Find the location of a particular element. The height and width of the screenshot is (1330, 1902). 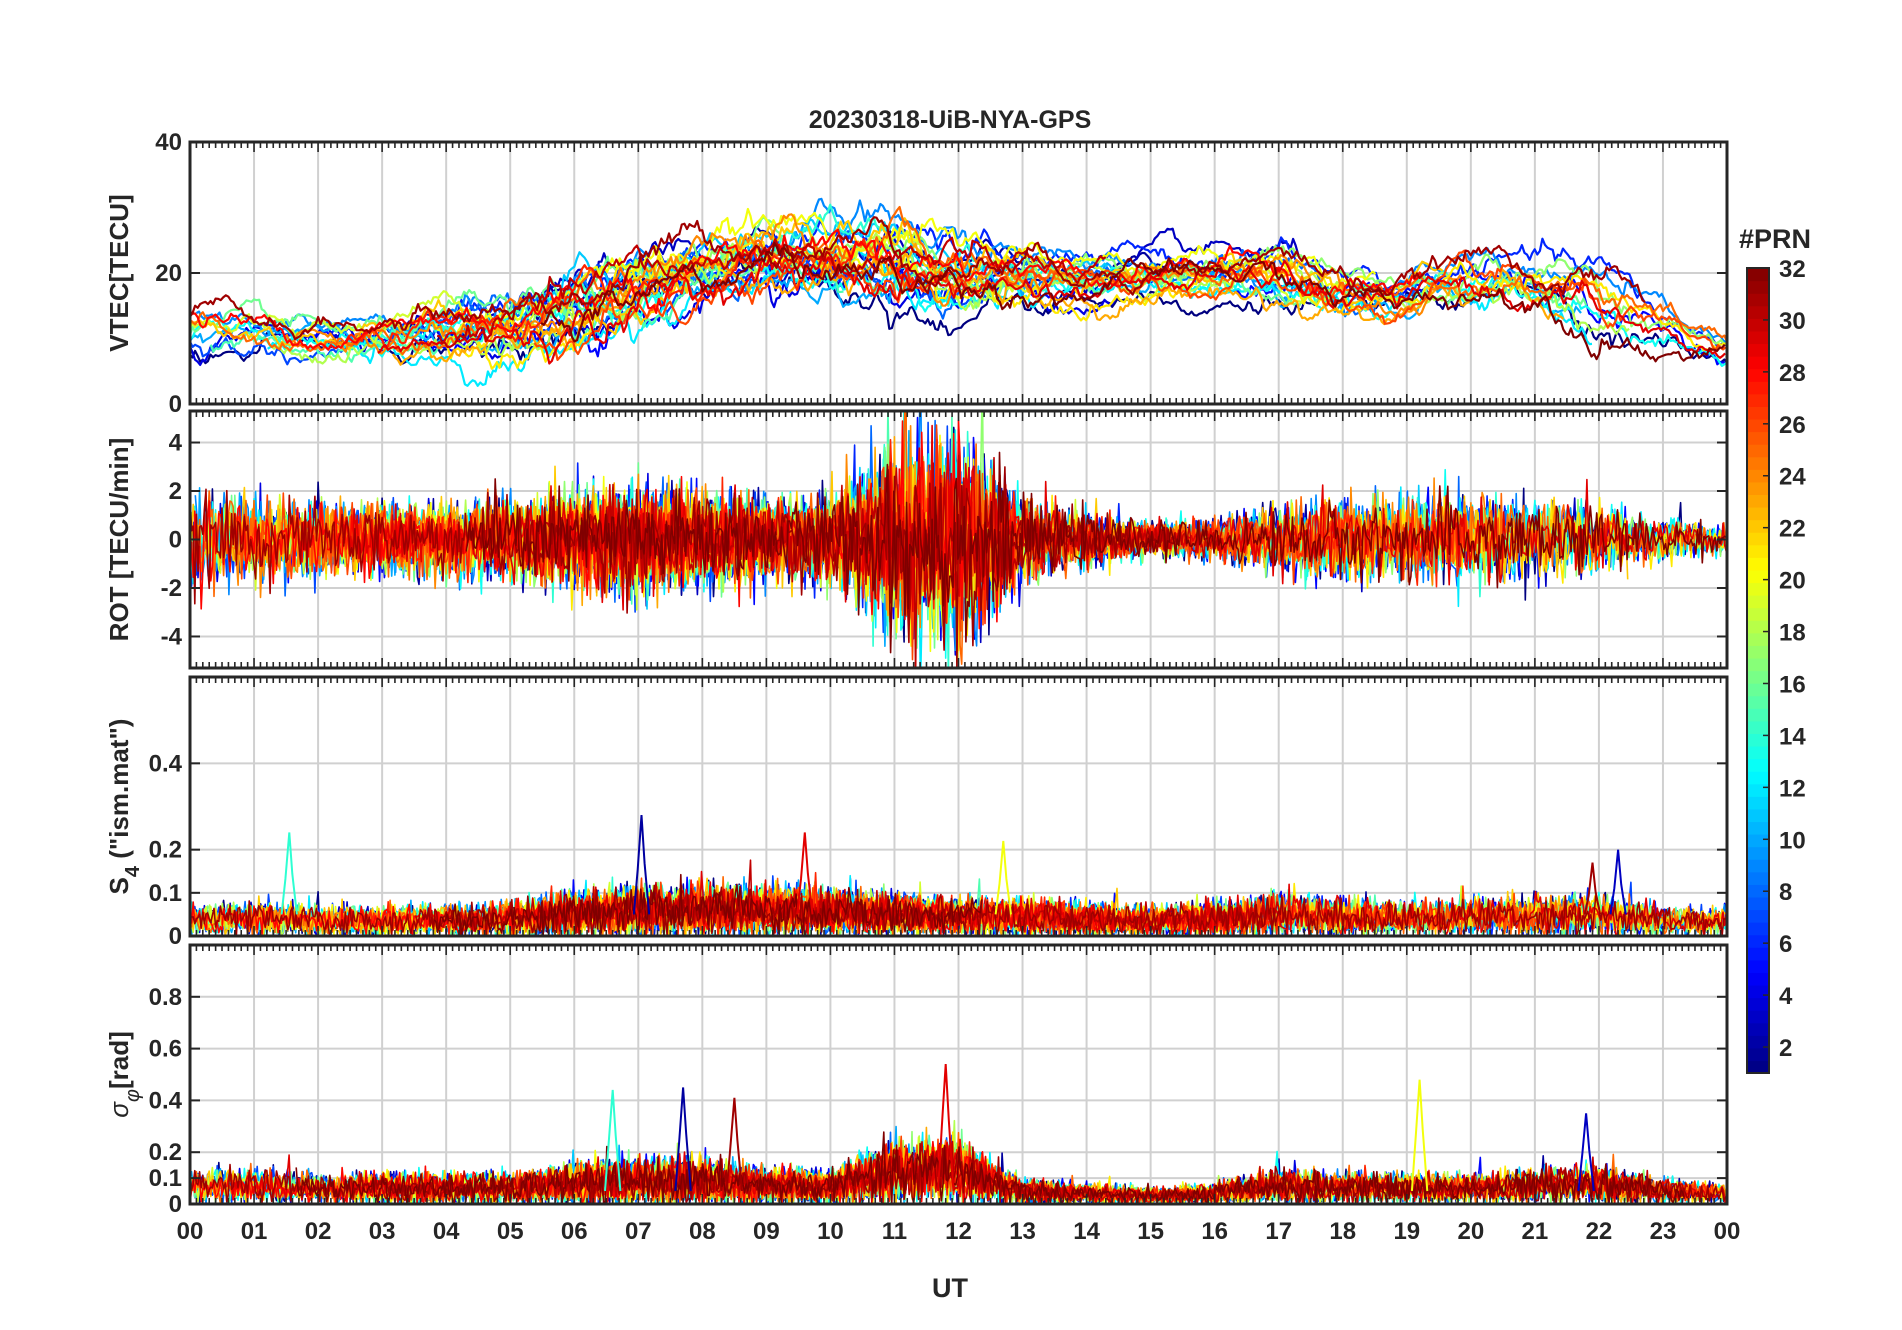

colorbar-tick-label: 12 is located at coordinates (1792, 788).